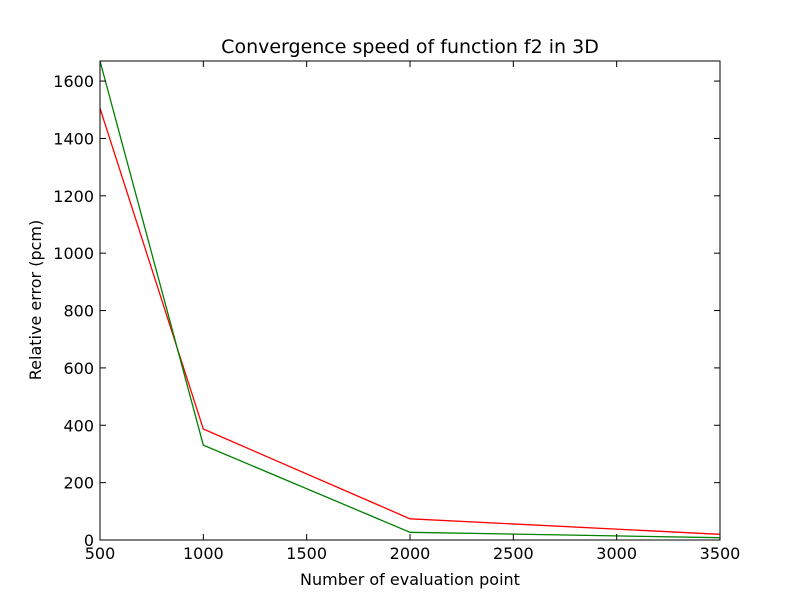  What do you see at coordinates (73, 81) in the screenshot?
I see `y-tick-label: 1600` at bounding box center [73, 81].